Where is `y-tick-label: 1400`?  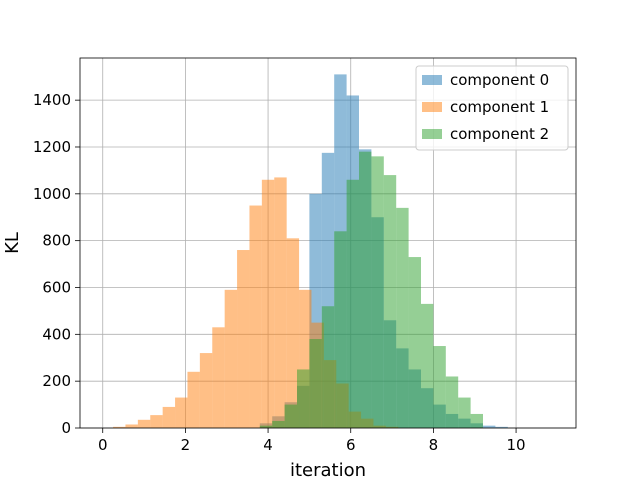 y-tick-label: 1400 is located at coordinates (52, 100).